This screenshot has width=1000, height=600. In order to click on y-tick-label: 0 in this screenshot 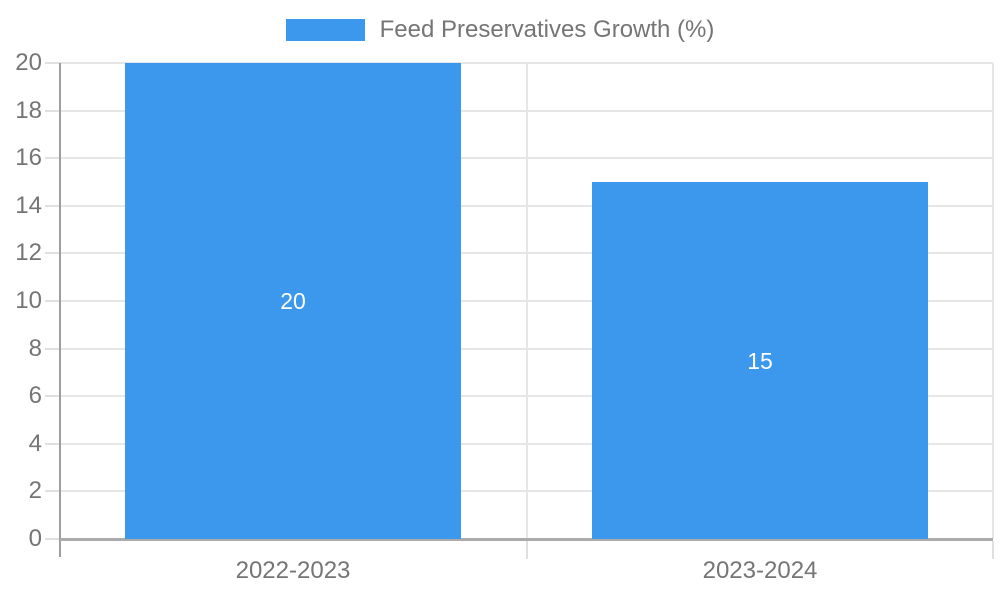, I will do `click(35, 538)`.